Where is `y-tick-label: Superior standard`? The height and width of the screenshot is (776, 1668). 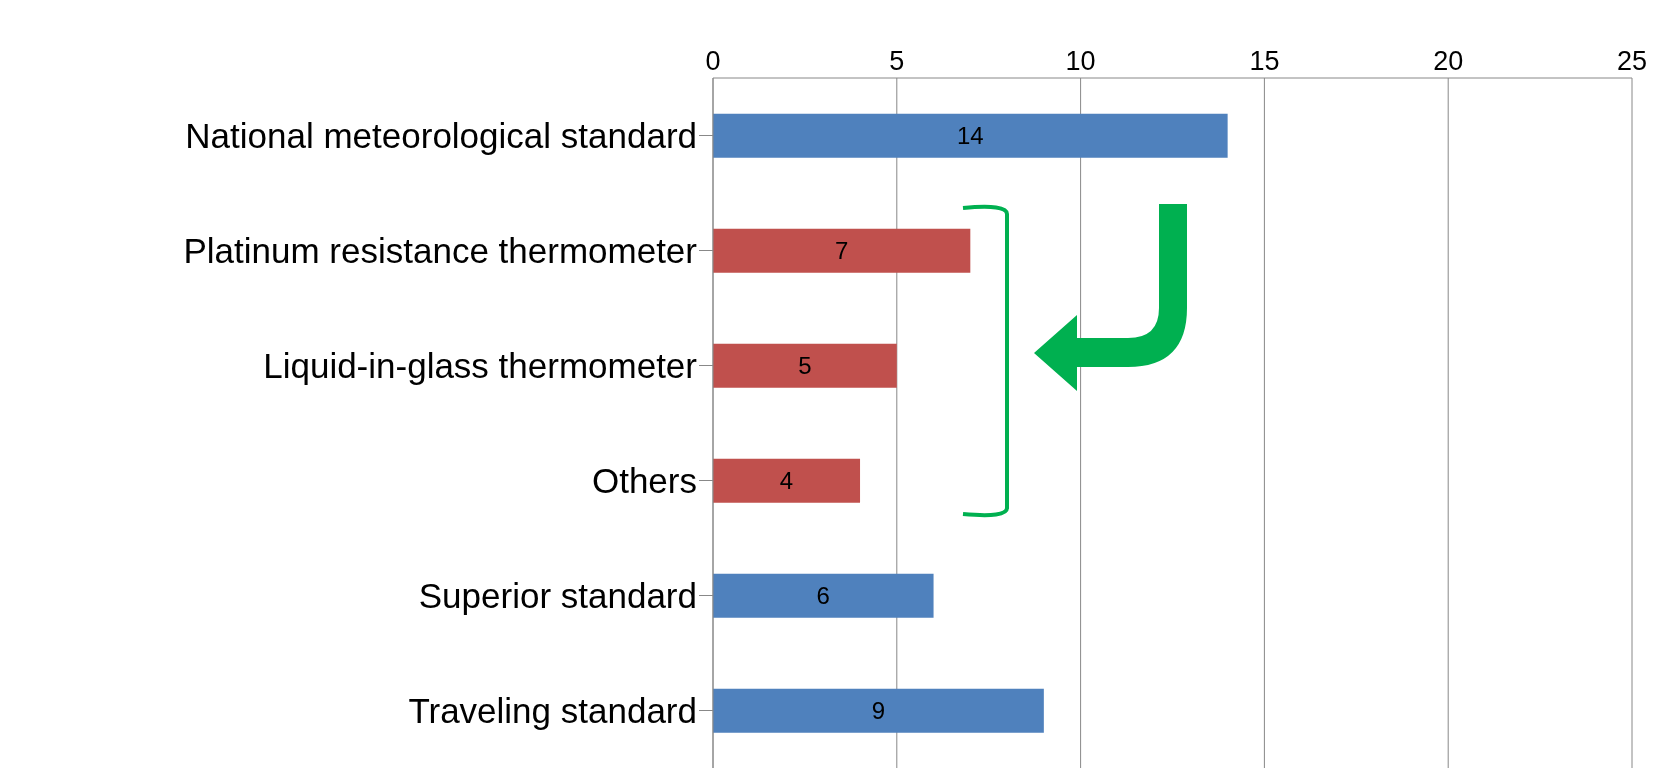 y-tick-label: Superior standard is located at coordinates (557, 595).